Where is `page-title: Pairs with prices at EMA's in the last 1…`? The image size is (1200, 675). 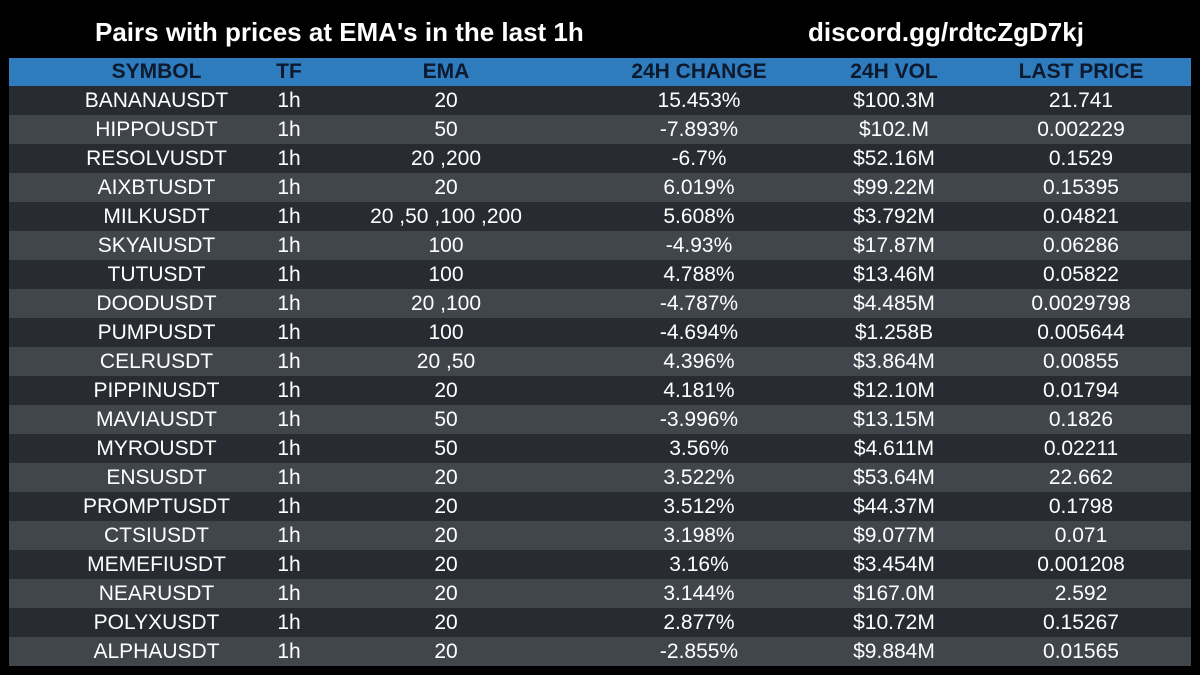 page-title: Pairs with prices at EMA's in the last 1… is located at coordinates (339, 32).